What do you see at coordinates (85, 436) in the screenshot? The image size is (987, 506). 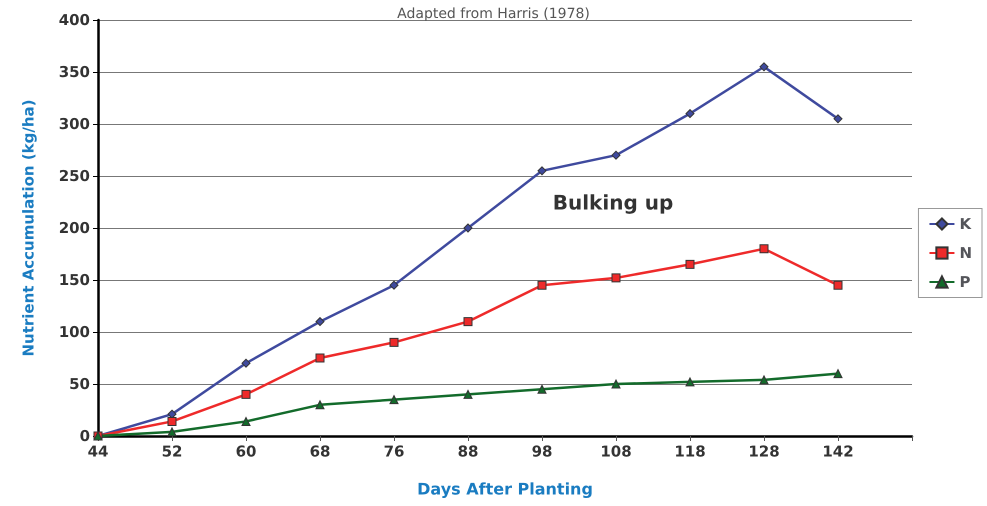 I see `y-tick-label: 0` at bounding box center [85, 436].